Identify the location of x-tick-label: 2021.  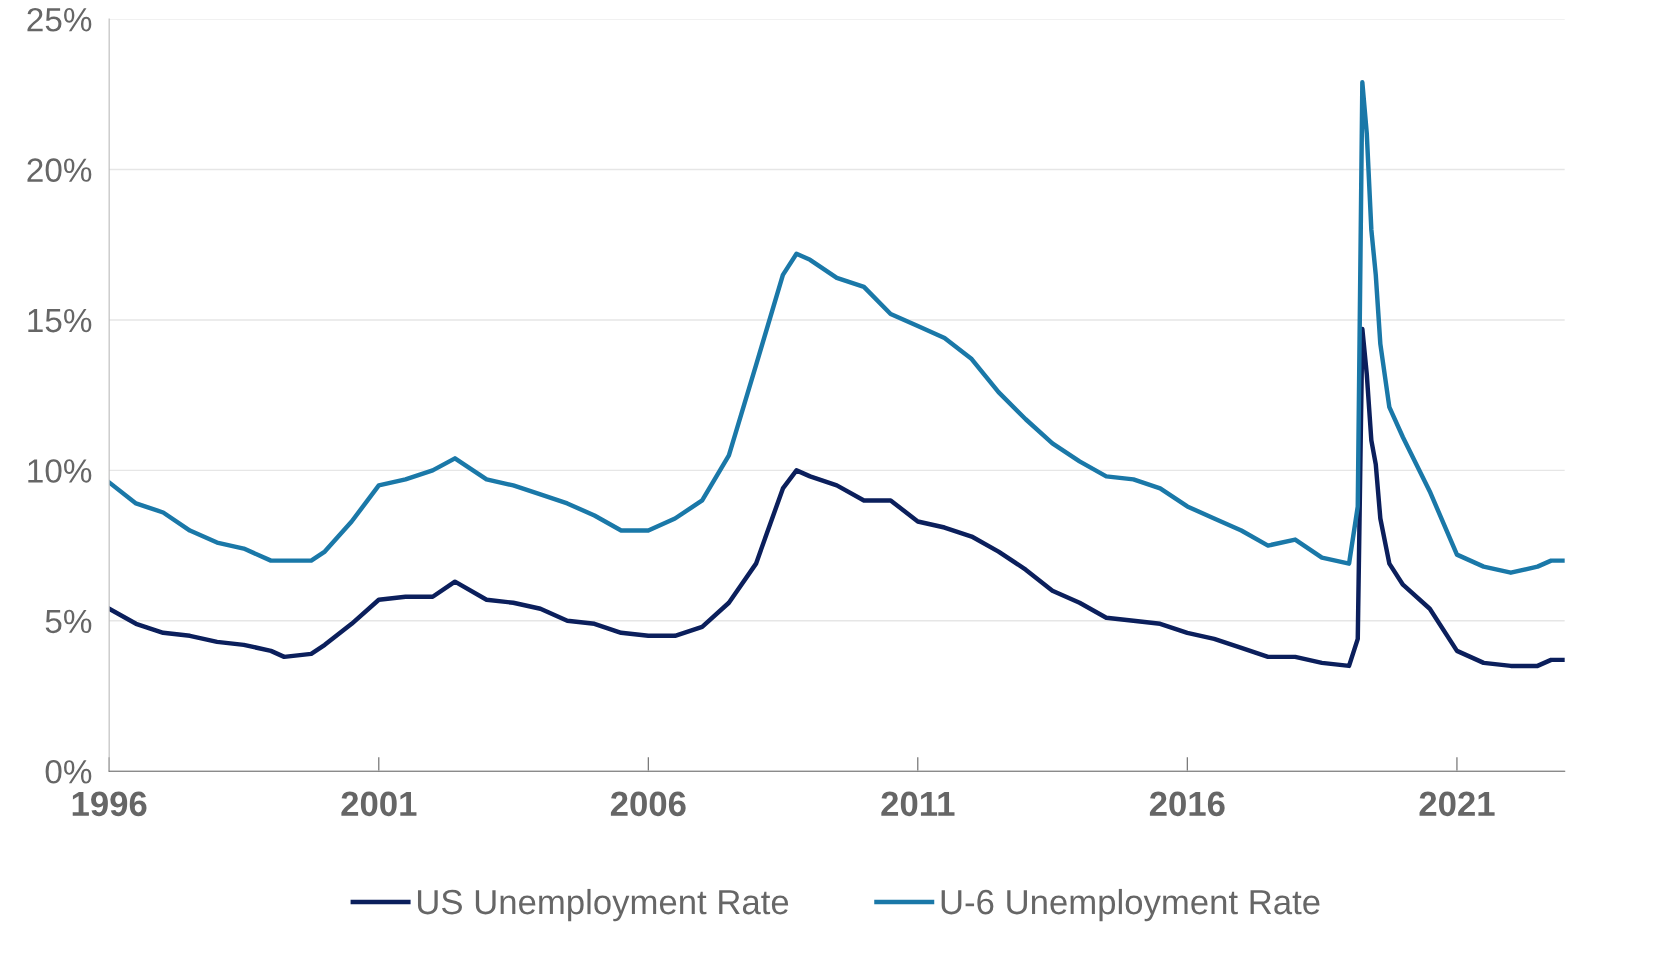
(1457, 804).